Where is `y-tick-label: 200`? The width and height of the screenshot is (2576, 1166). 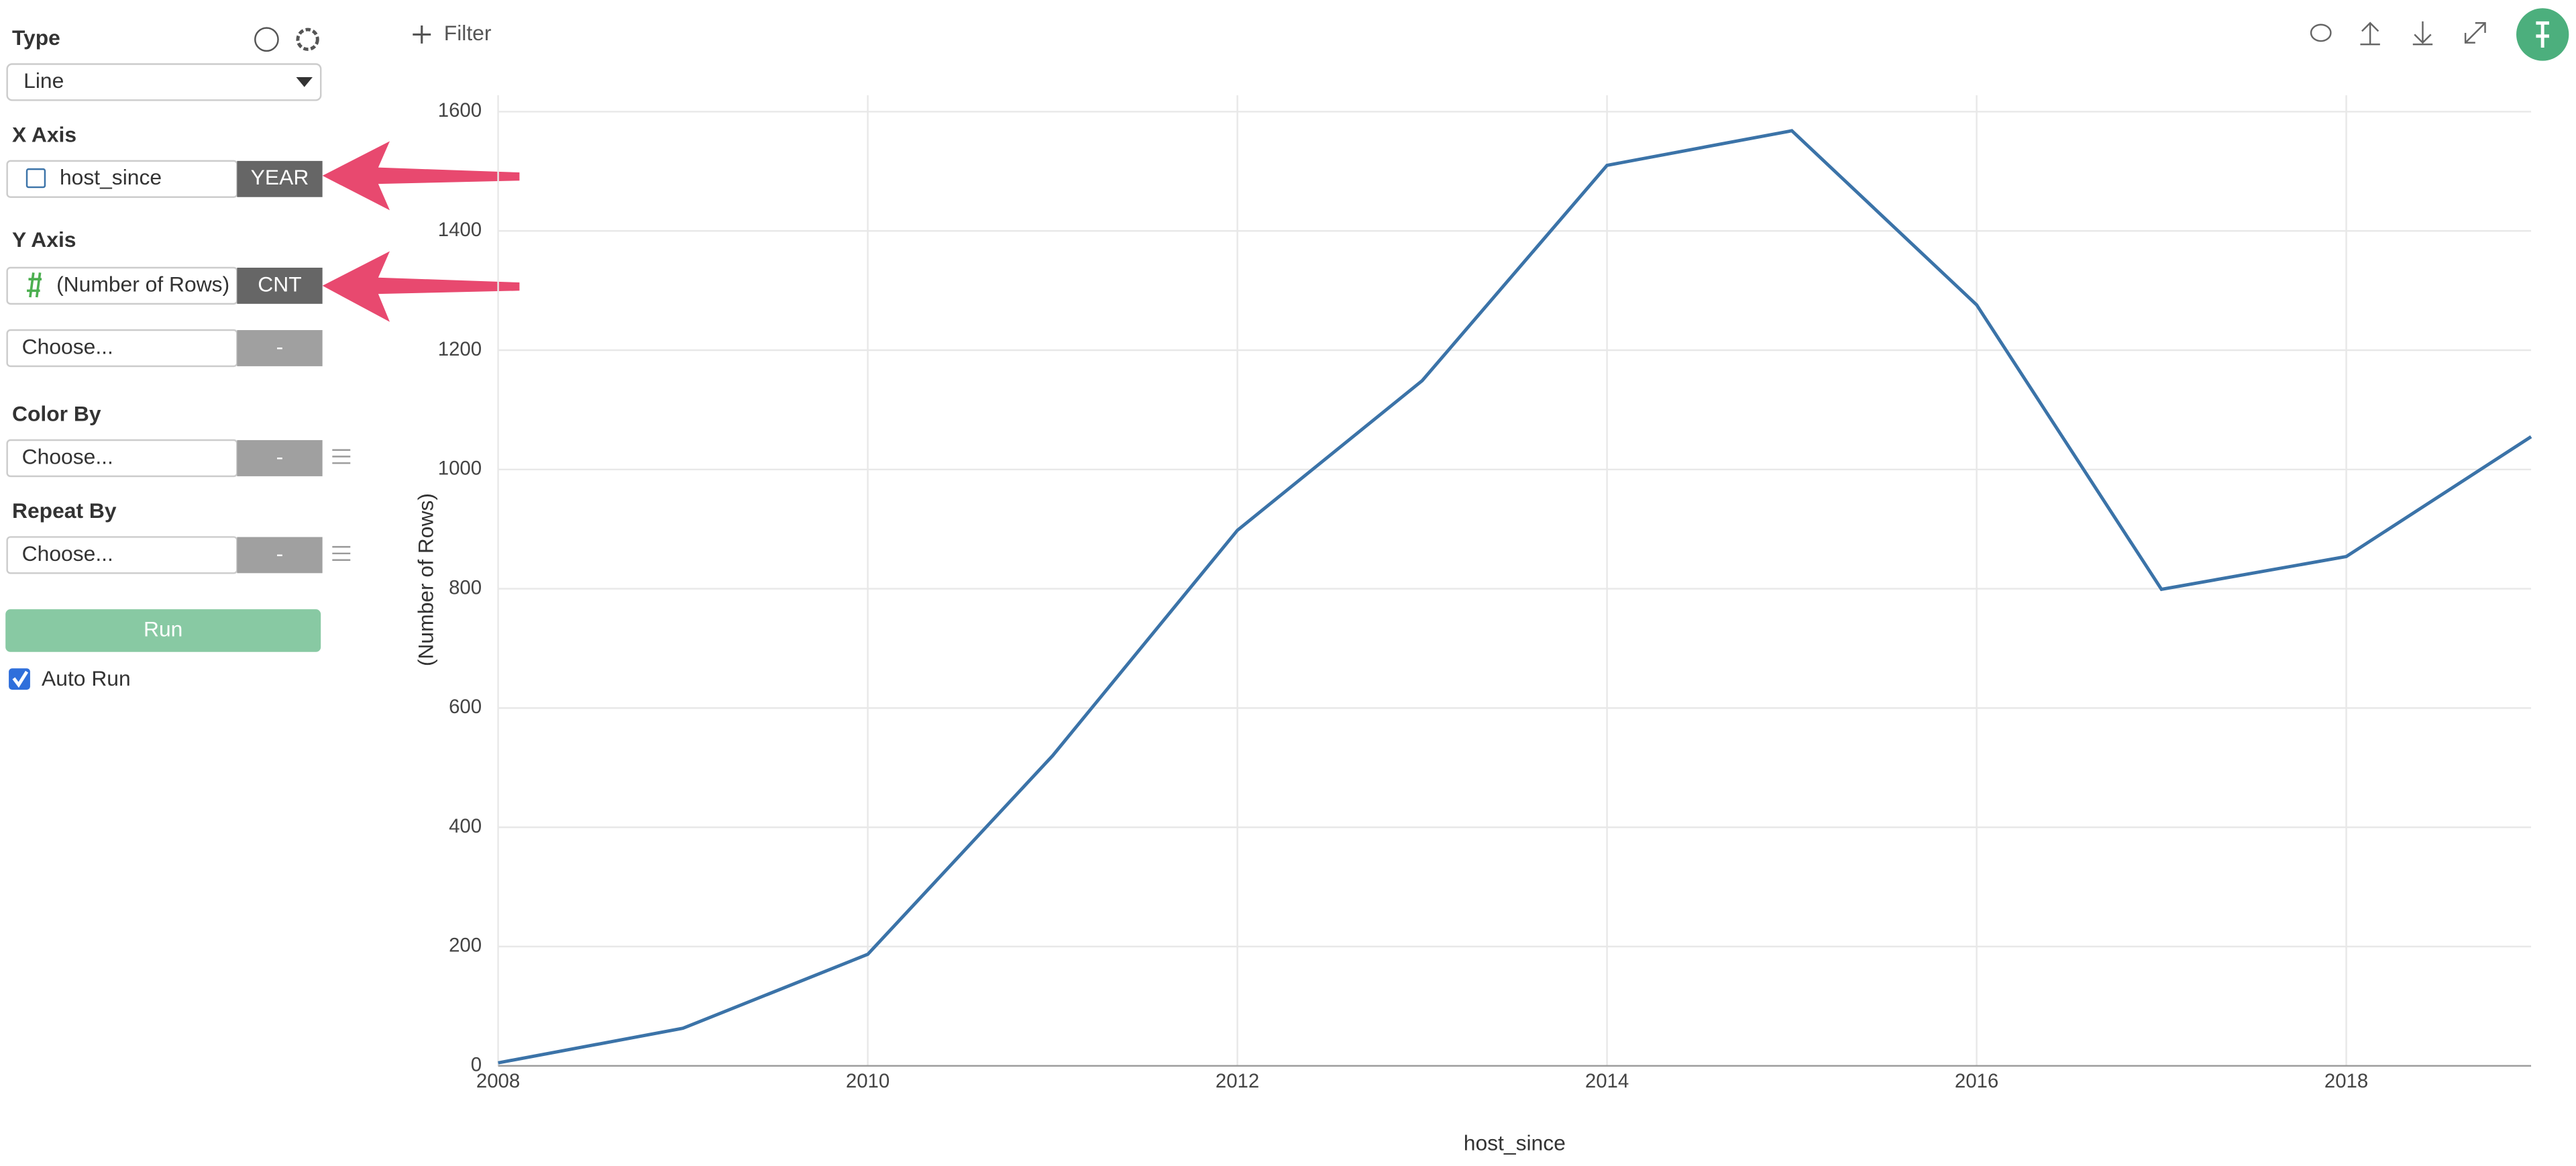 y-tick-label: 200 is located at coordinates (465, 946).